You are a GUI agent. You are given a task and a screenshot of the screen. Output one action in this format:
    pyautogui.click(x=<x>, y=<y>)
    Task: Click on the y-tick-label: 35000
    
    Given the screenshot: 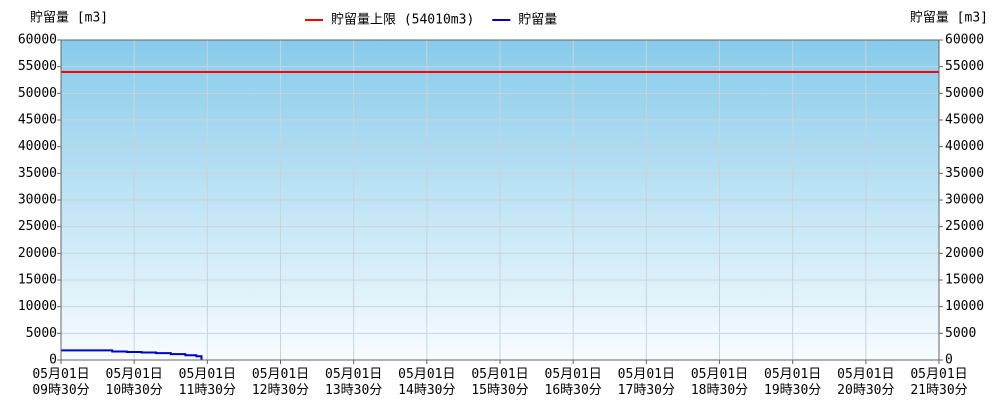 What is the action you would take?
    pyautogui.click(x=37, y=173)
    